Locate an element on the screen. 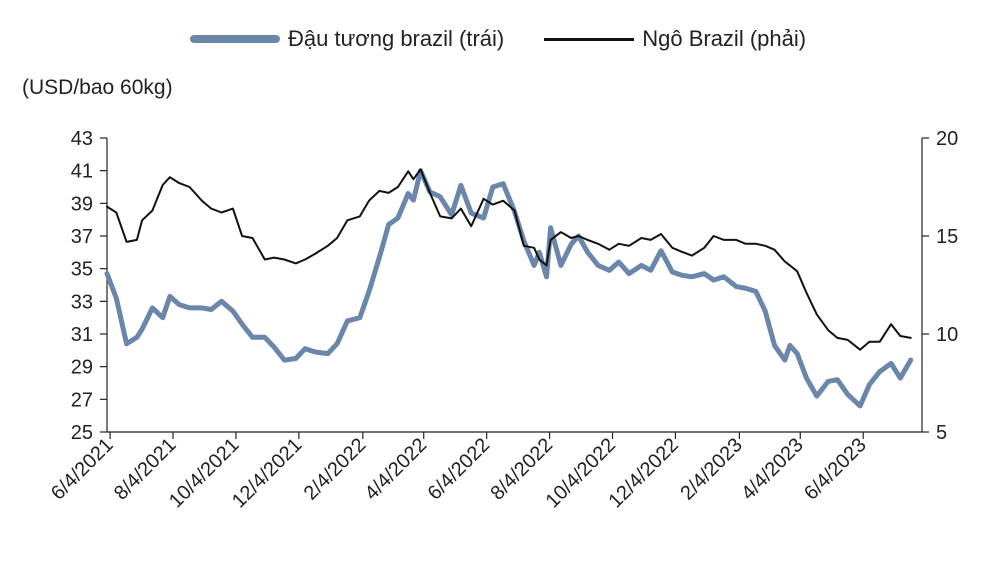 This screenshot has height=562, width=1000. x-tick-label: 2/4/2022 is located at coordinates (335, 469).